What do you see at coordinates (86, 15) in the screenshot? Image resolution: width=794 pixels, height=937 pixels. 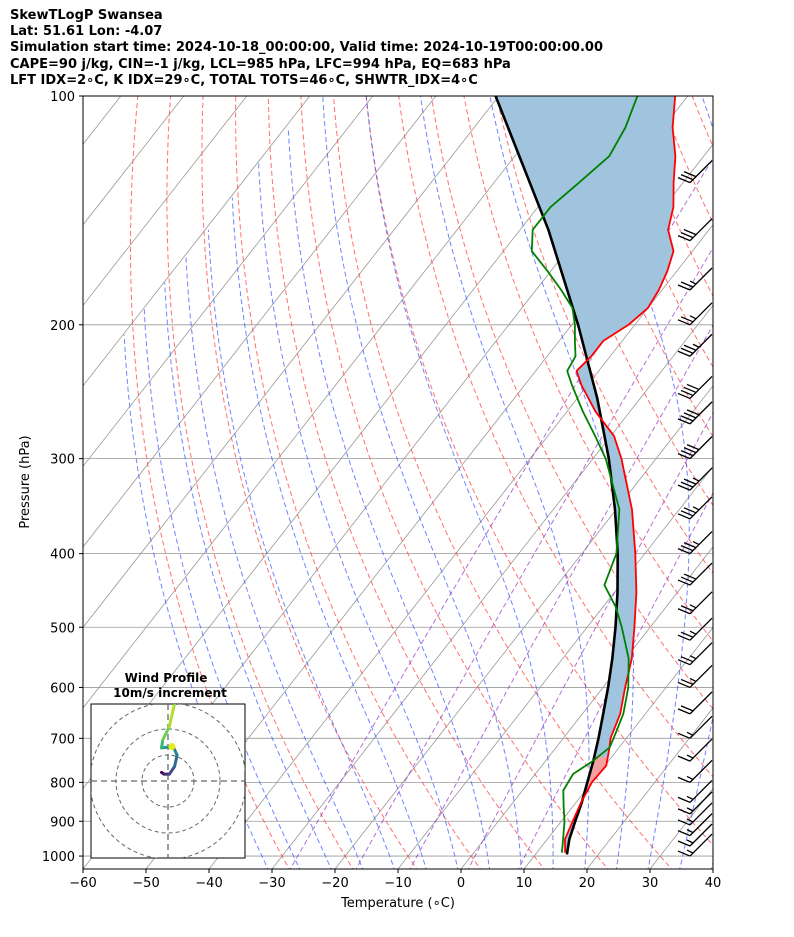 I see `chart-title: SkewTLogP Swansea` at bounding box center [86, 15].